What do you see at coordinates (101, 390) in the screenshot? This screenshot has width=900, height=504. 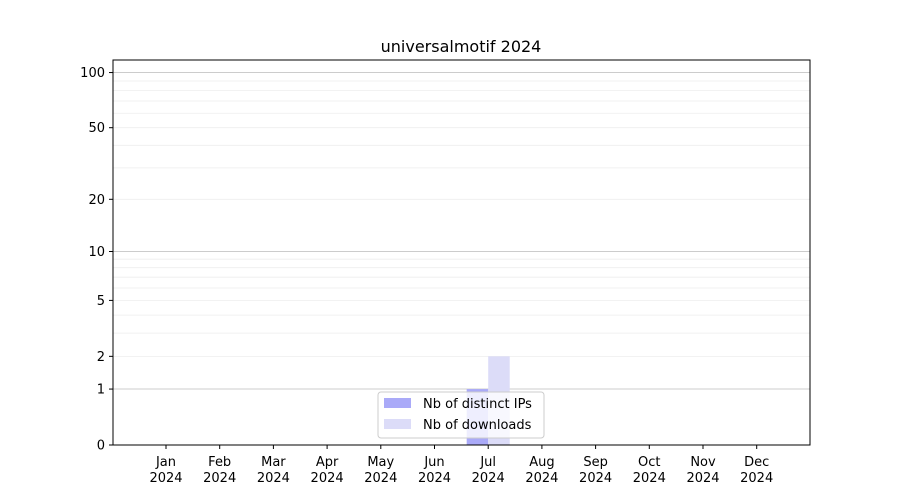 I see `y-tick-label: 1` at bounding box center [101, 390].